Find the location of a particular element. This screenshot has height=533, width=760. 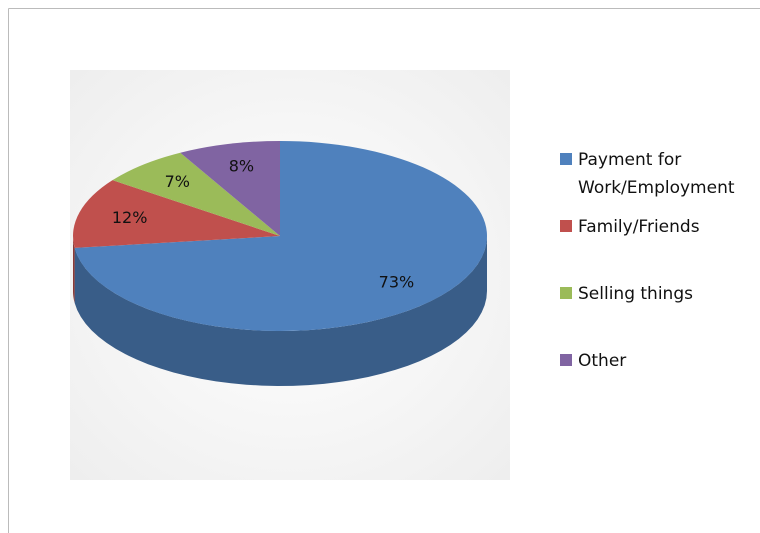

pie-side is located at coordinates (74, 269).